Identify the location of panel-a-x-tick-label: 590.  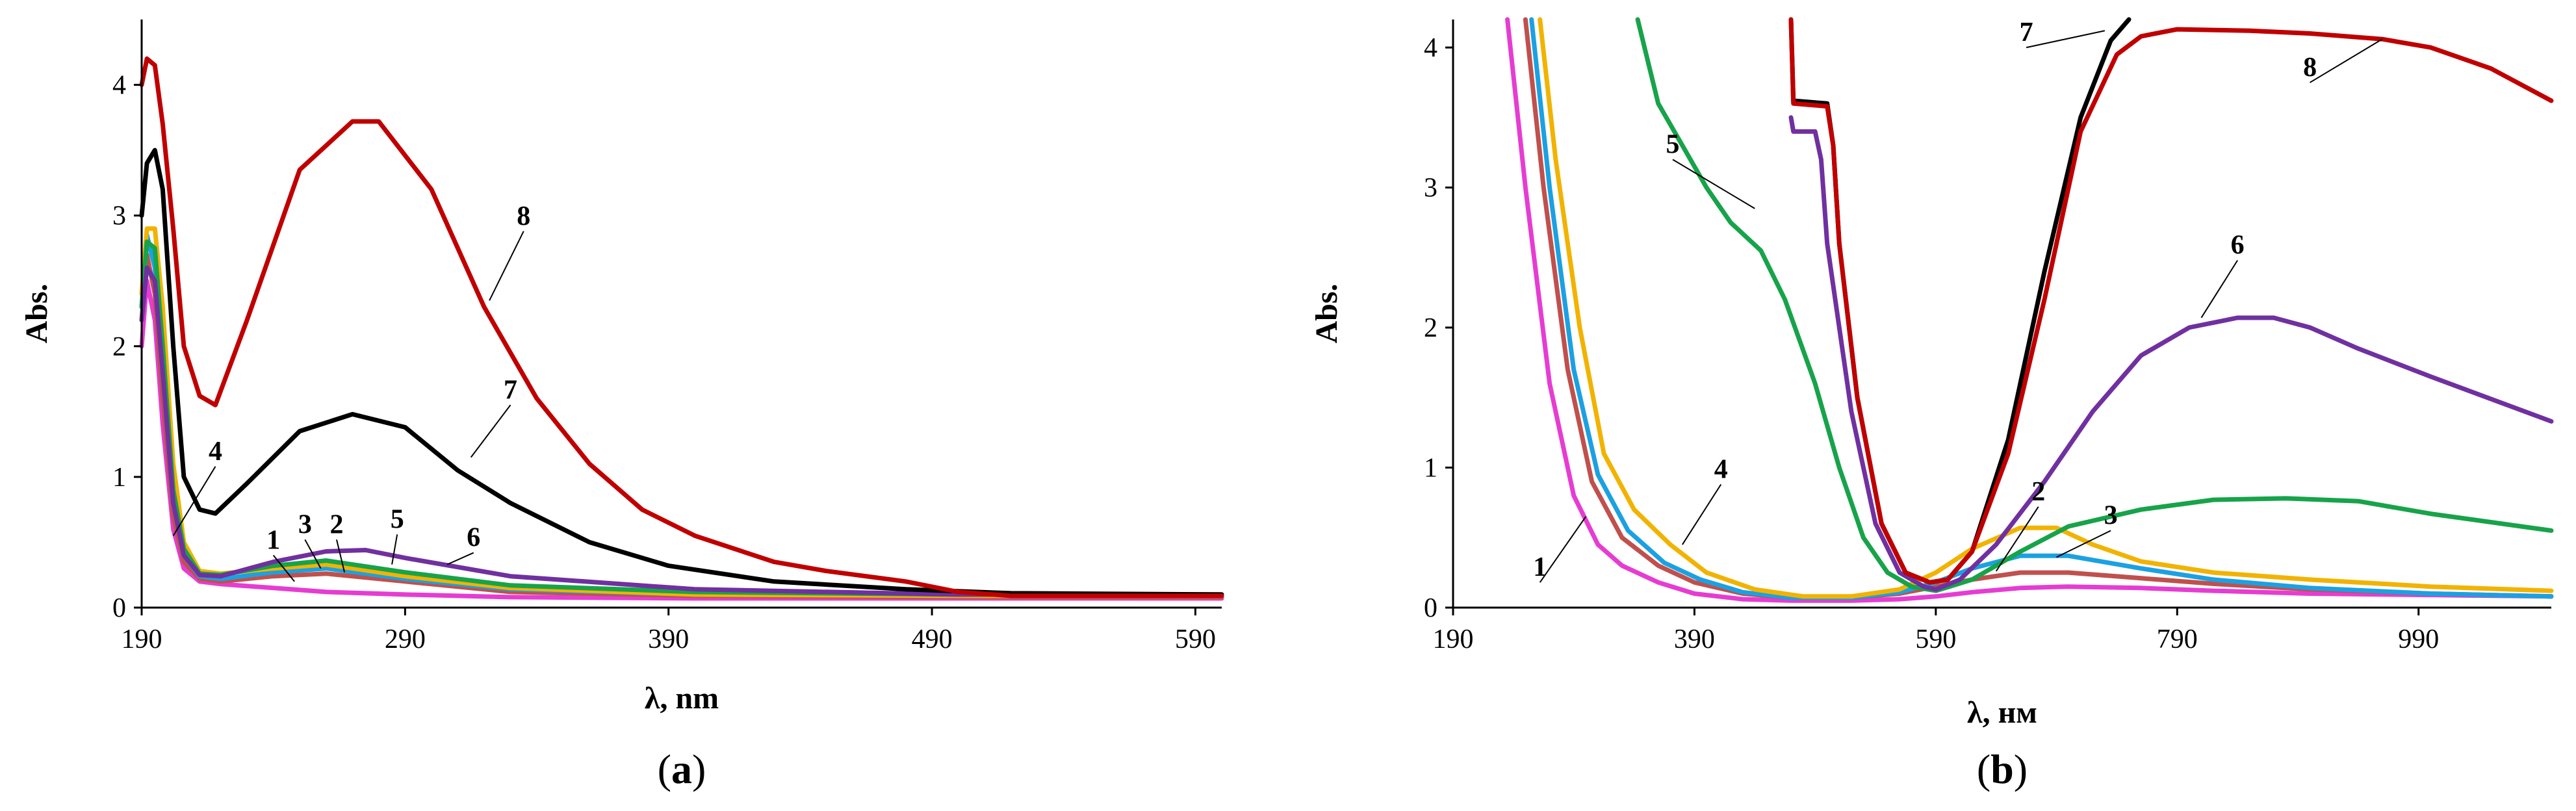
(1196, 639).